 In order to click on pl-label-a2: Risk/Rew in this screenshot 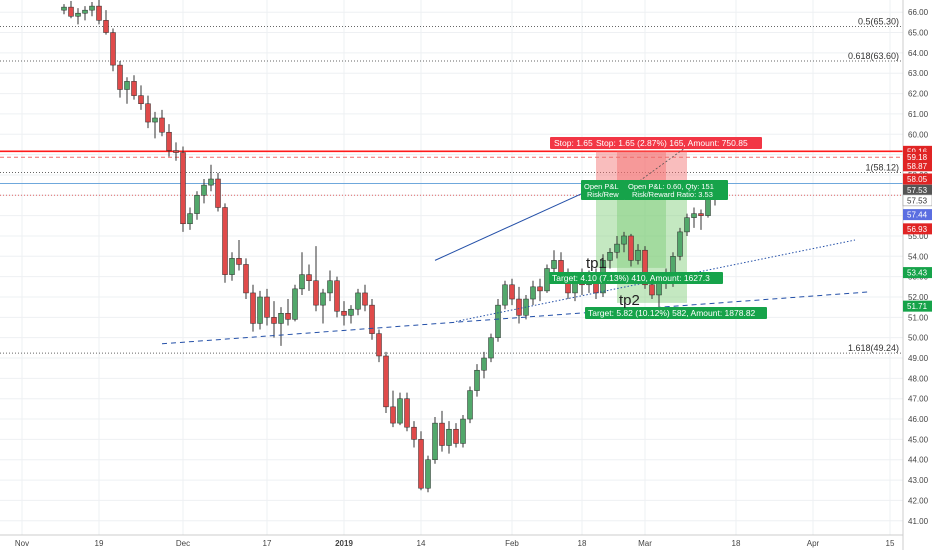, I will do `click(603, 194)`.